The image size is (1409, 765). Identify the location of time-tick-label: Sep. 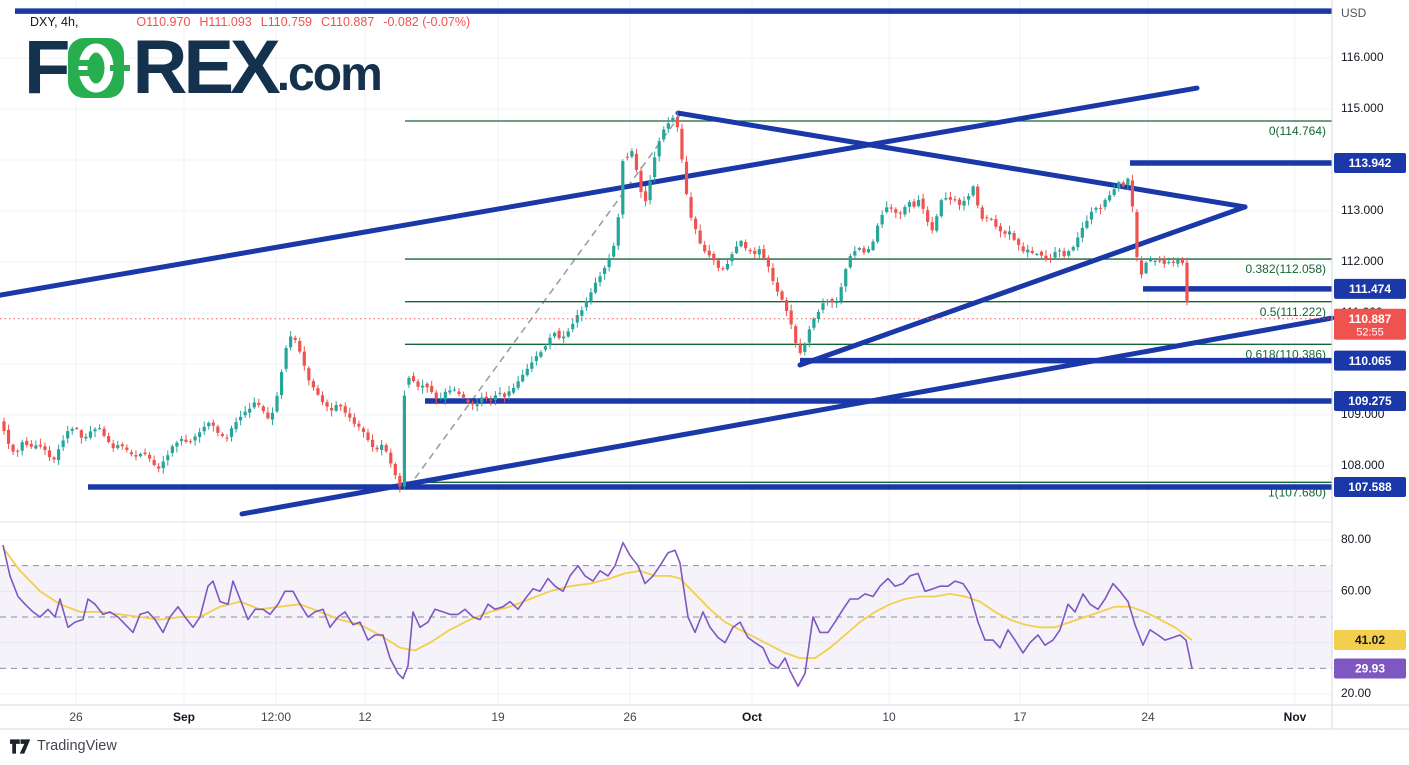
(184, 717).